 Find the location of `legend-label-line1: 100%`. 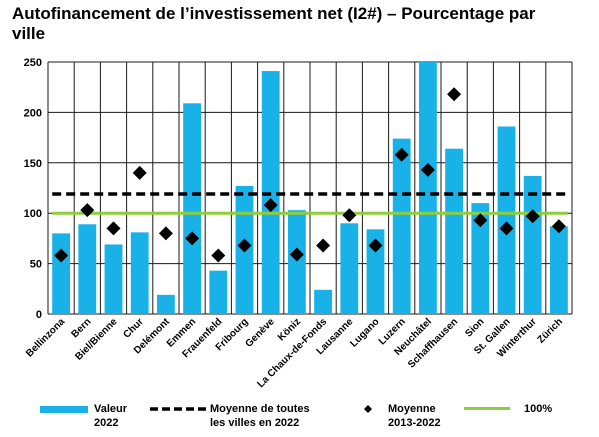

legend-label-line1: 100% is located at coordinates (538, 409).